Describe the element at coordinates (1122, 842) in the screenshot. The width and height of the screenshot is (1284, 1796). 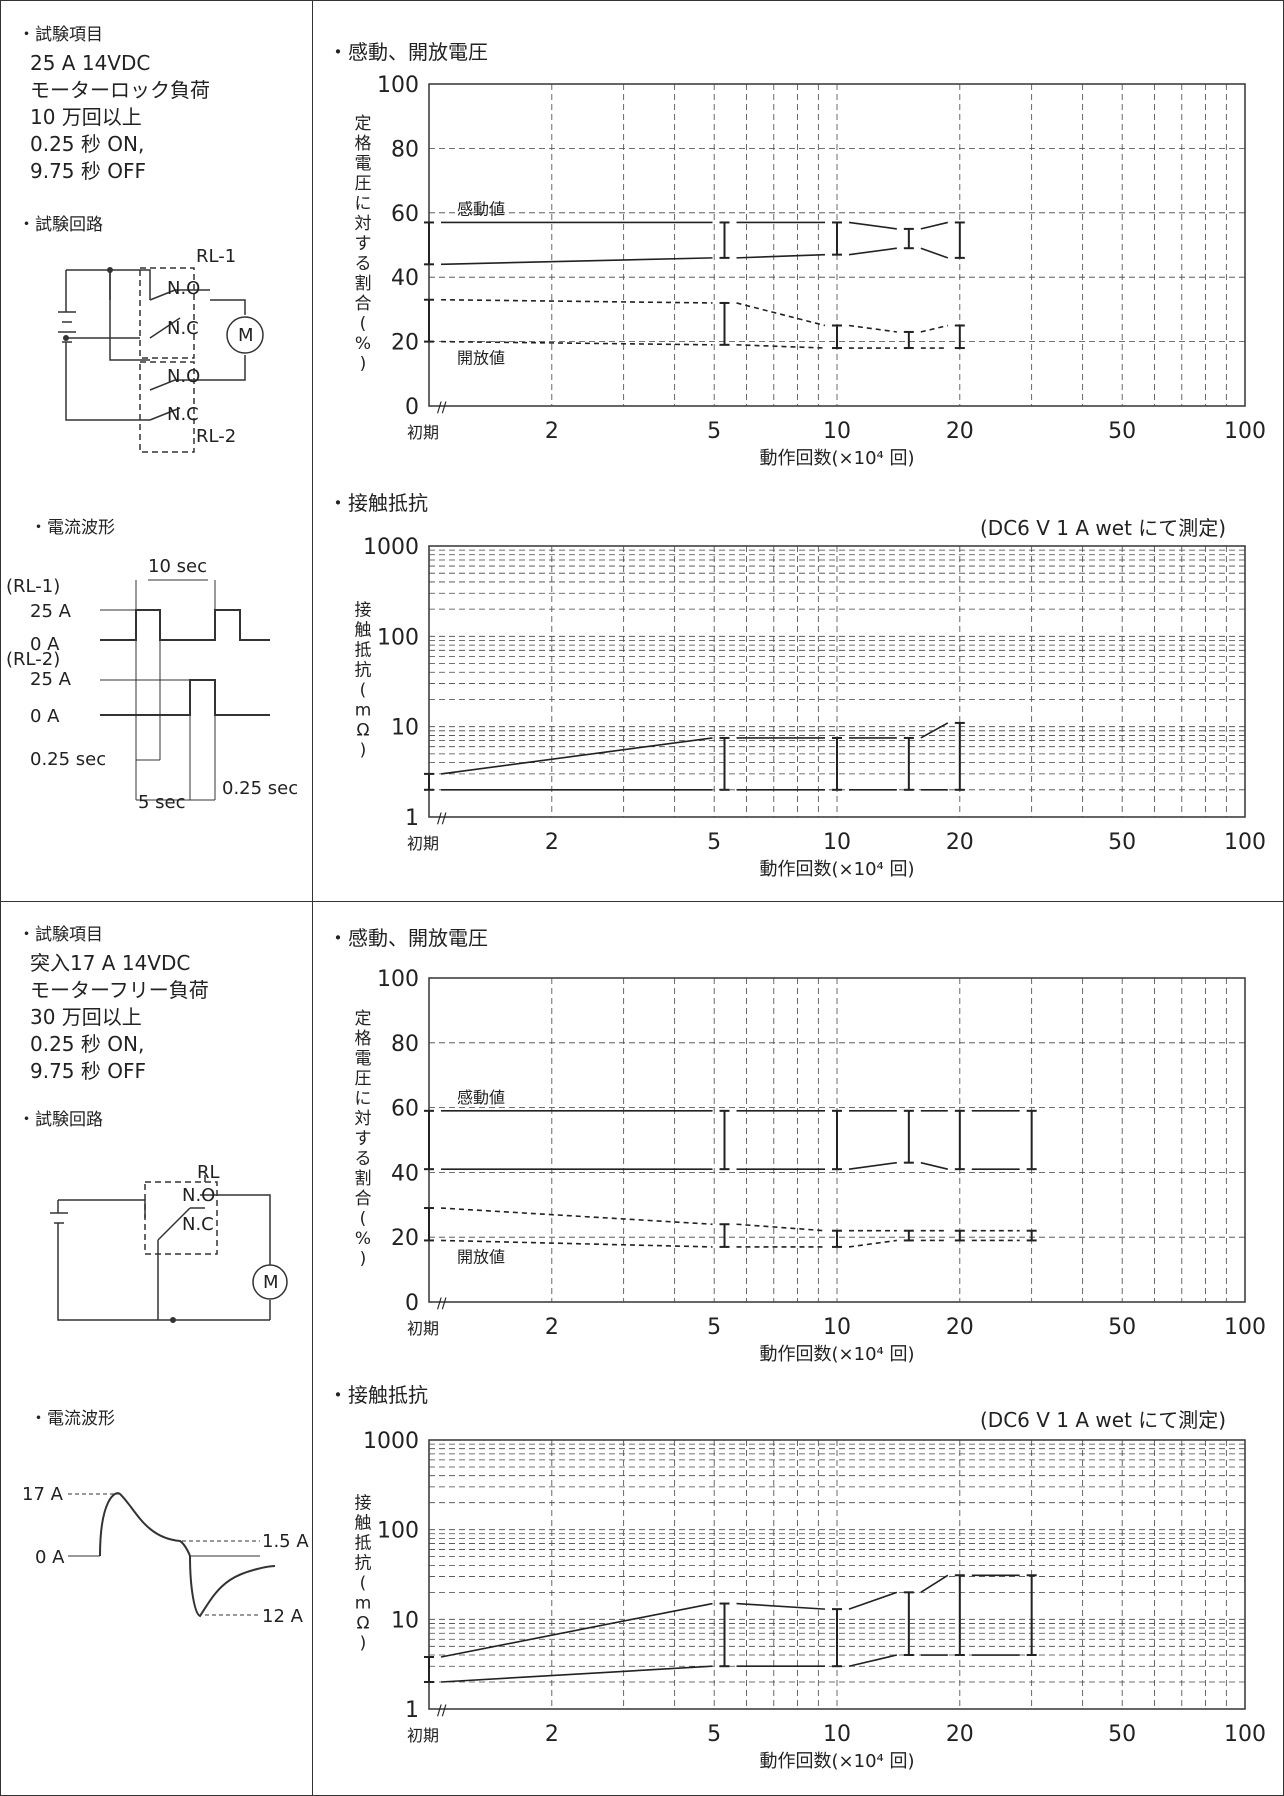
I see `chart2-xtick-label: 50` at that location.